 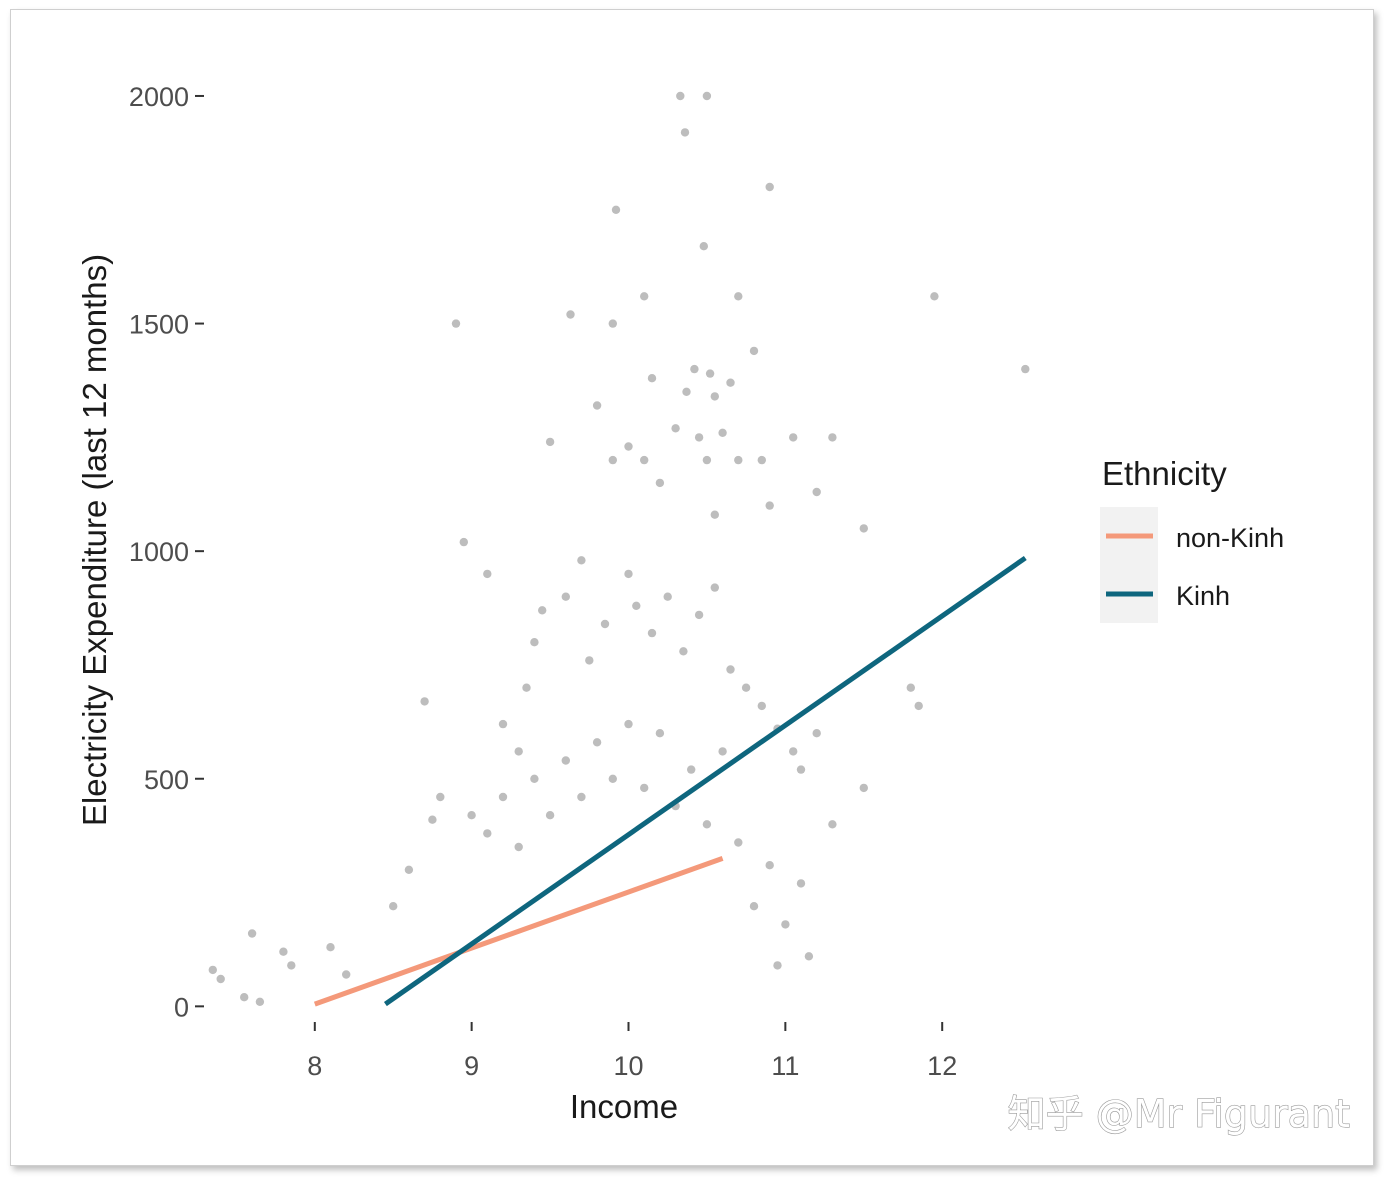 What do you see at coordinates (785, 1066) in the screenshot?
I see `x-tick-label: 11` at bounding box center [785, 1066].